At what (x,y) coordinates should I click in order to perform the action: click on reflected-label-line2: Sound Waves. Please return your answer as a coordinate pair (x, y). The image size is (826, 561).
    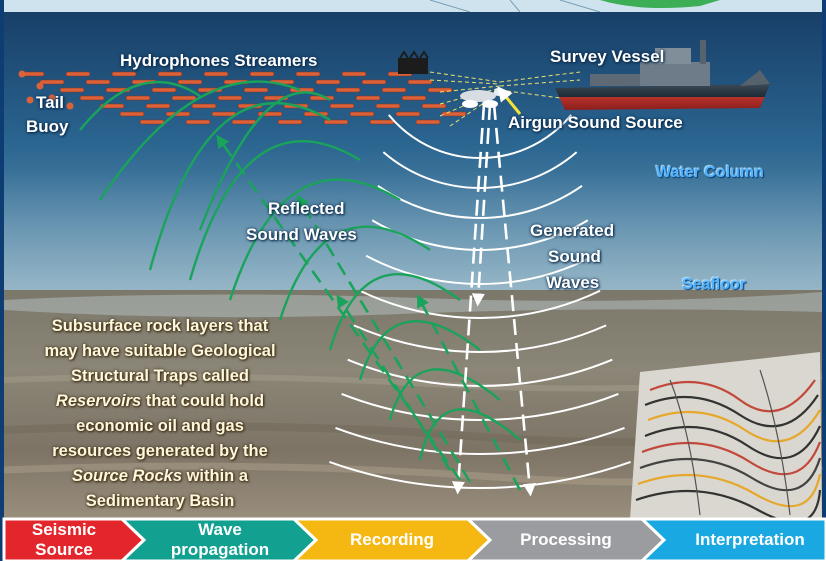
    Looking at the image, I should click on (301, 234).